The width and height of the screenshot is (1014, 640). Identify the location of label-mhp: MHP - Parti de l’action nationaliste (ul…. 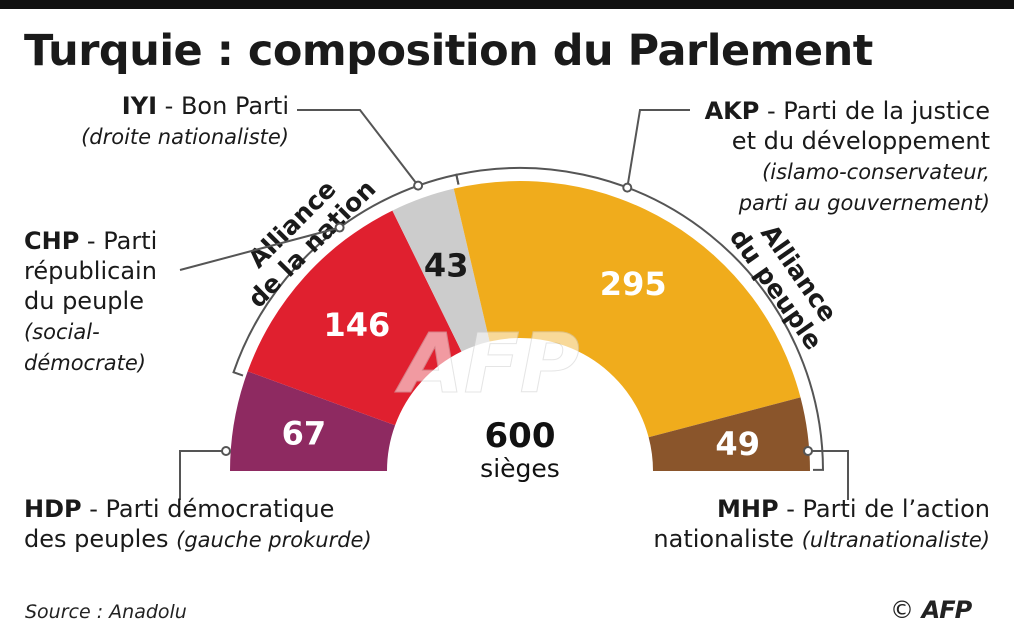
(821, 524).